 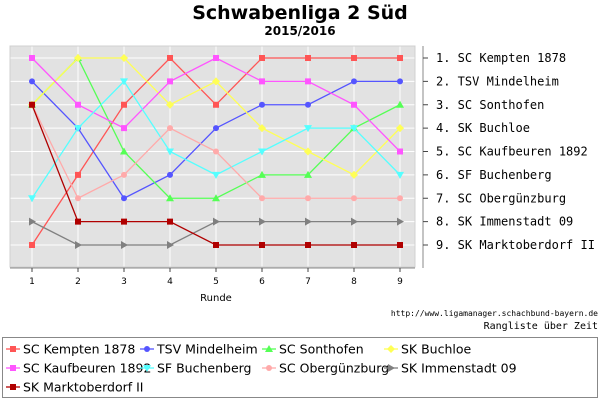 I want to click on legend-label-5: SC Kaufbeuren 1892, so click(x=87, y=368).